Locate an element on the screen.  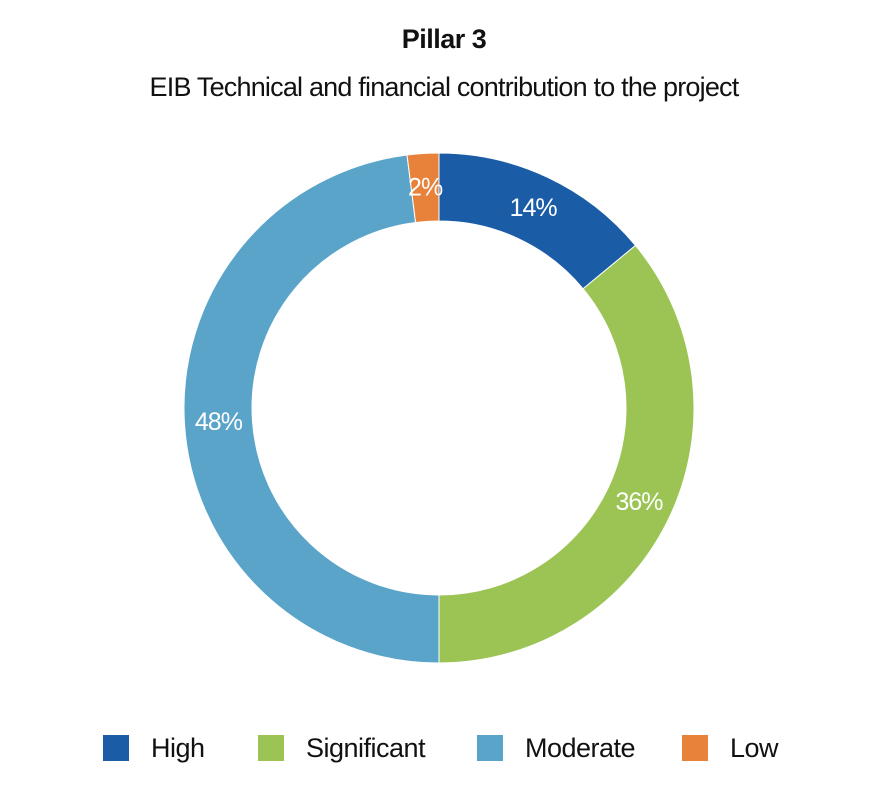
legend-label-high: High is located at coordinates (178, 747).